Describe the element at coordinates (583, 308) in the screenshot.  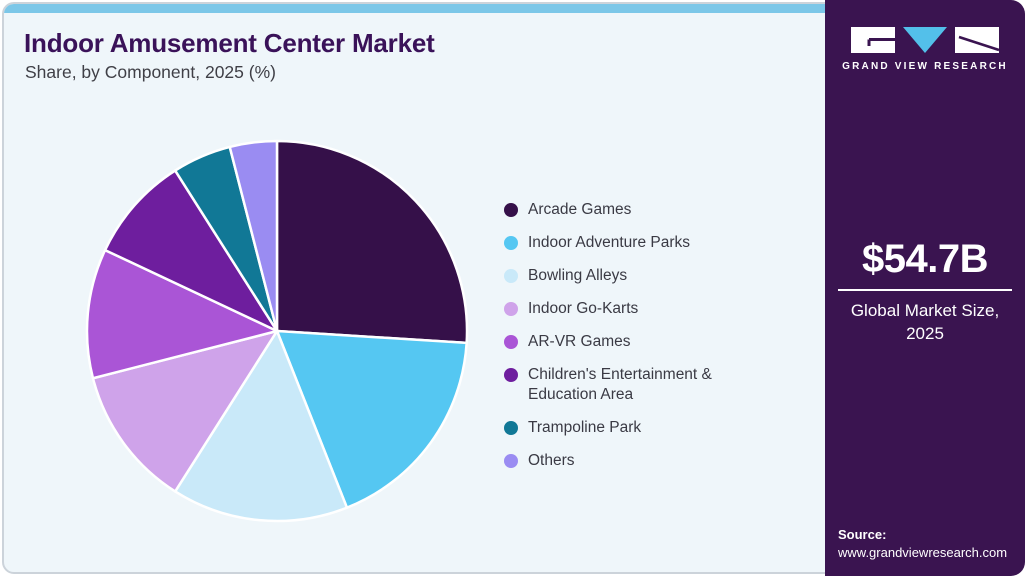
I see `legend-label: Indoor Go-Karts` at that location.